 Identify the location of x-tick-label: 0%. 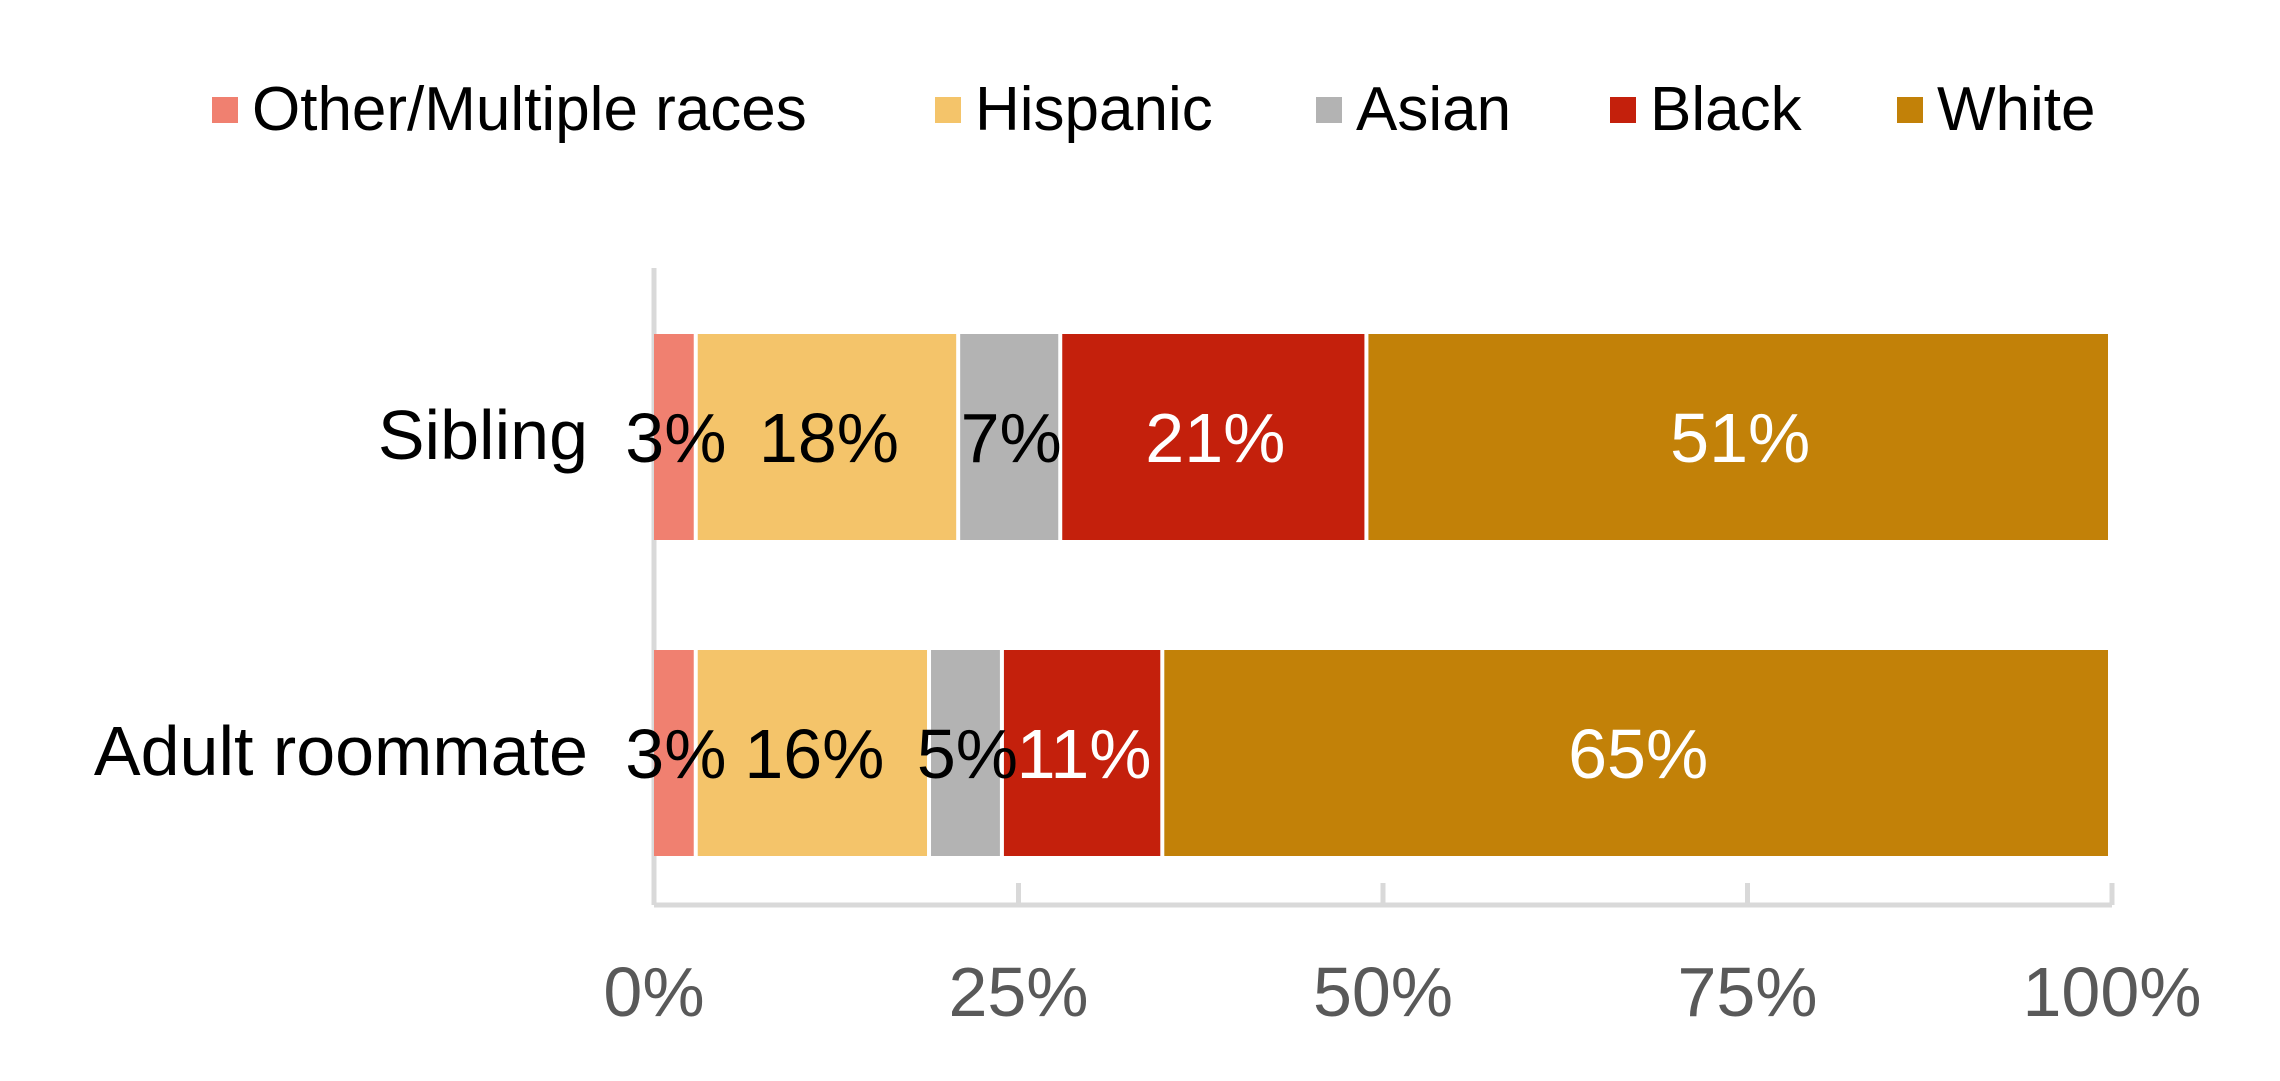
(653, 992).